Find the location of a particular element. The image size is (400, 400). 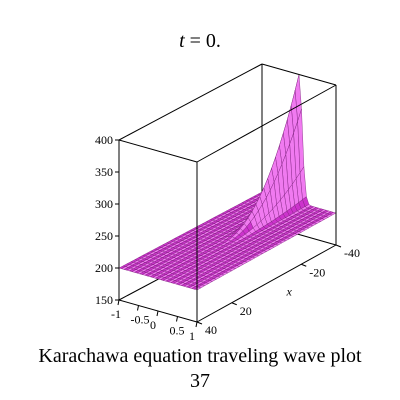

z-tick-label: 350 is located at coordinates (104, 172).